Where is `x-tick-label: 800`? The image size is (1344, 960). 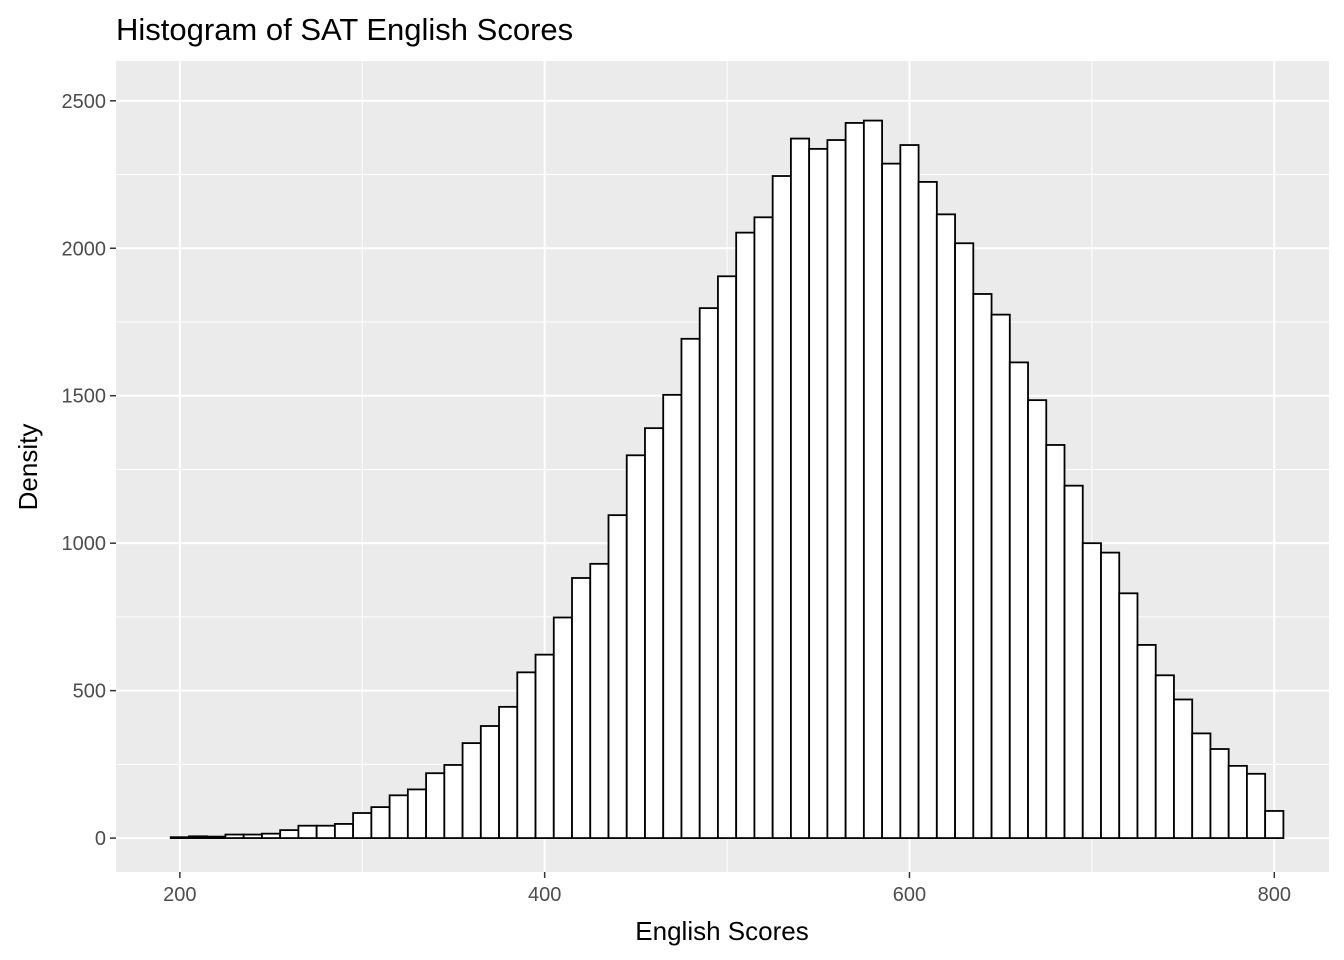
x-tick-label: 800 is located at coordinates (1274, 895).